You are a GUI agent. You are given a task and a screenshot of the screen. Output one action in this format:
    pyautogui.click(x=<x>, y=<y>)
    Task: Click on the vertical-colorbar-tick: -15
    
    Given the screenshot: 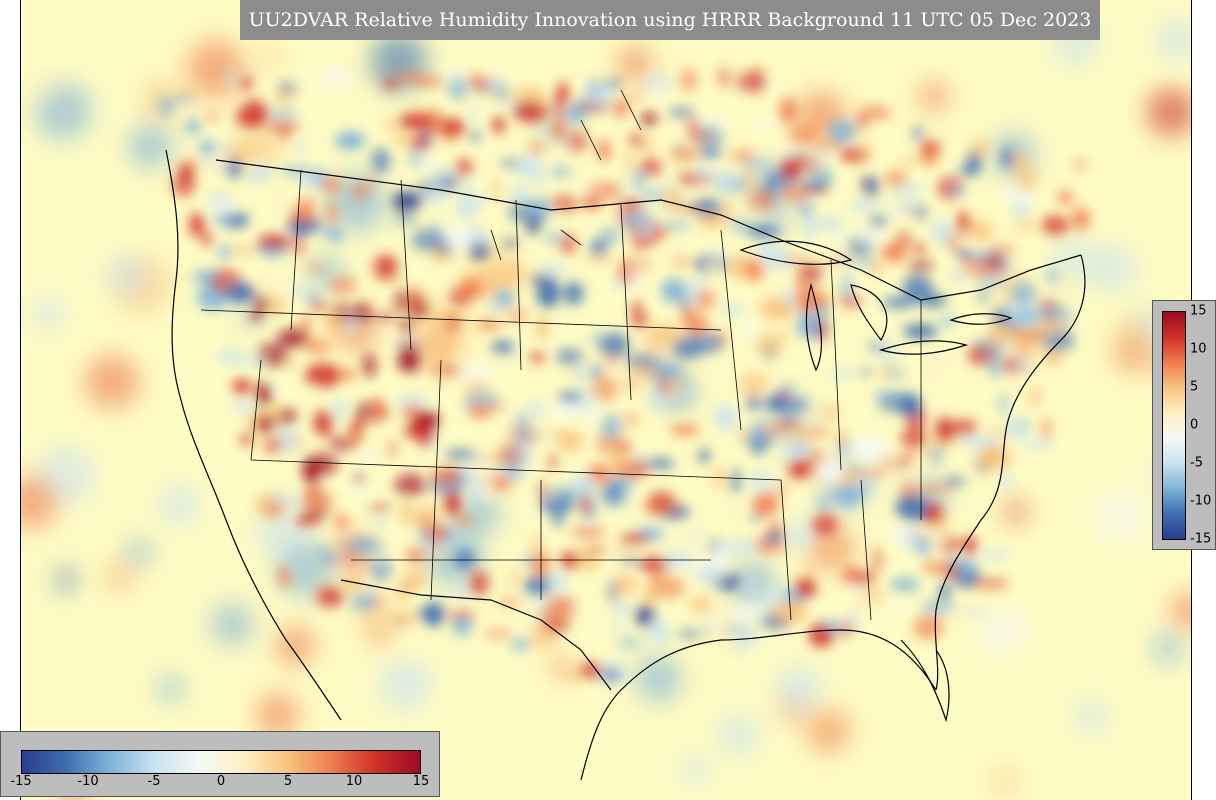 What is the action you would take?
    pyautogui.click(x=1201, y=539)
    